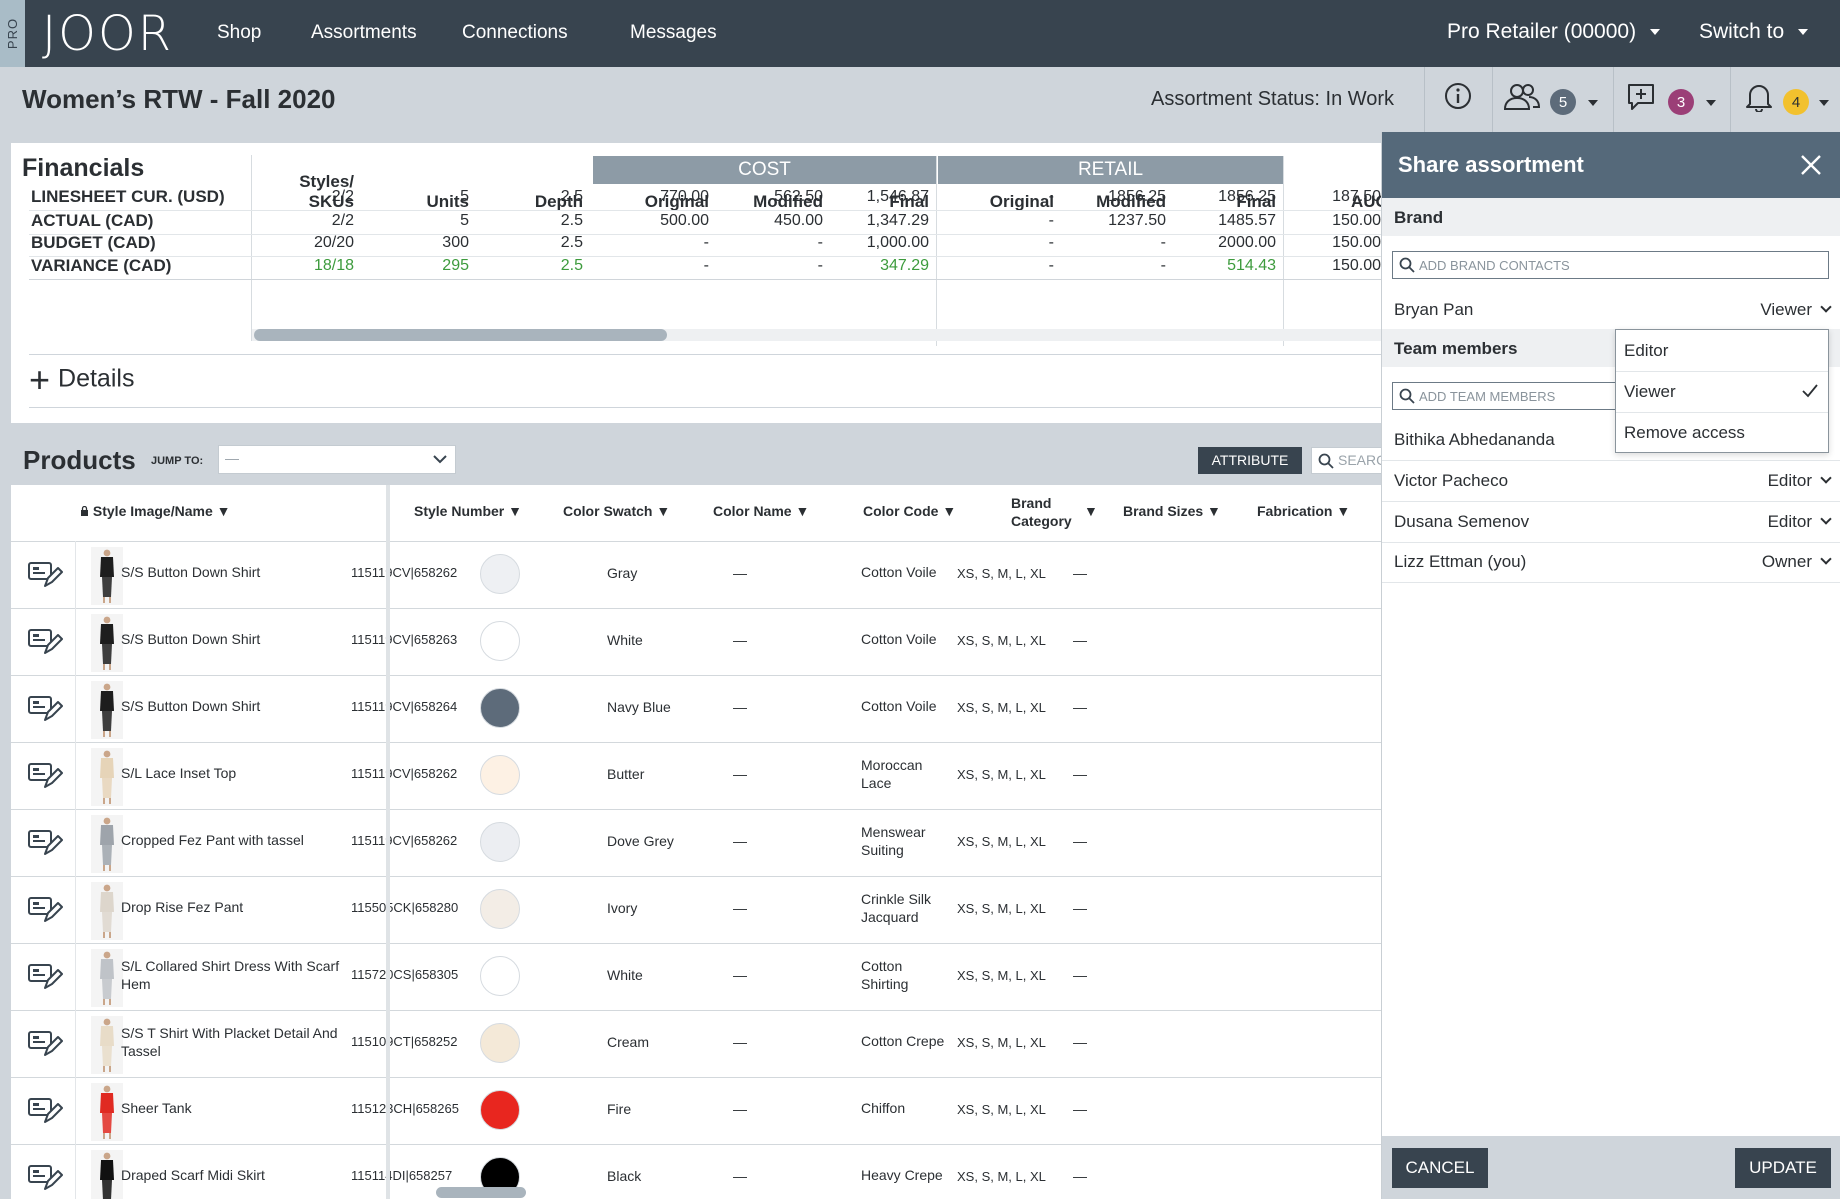 This screenshot has height=1199, width=1840. What do you see at coordinates (239, 32) in the screenshot?
I see `nav-shop: Shop` at bounding box center [239, 32].